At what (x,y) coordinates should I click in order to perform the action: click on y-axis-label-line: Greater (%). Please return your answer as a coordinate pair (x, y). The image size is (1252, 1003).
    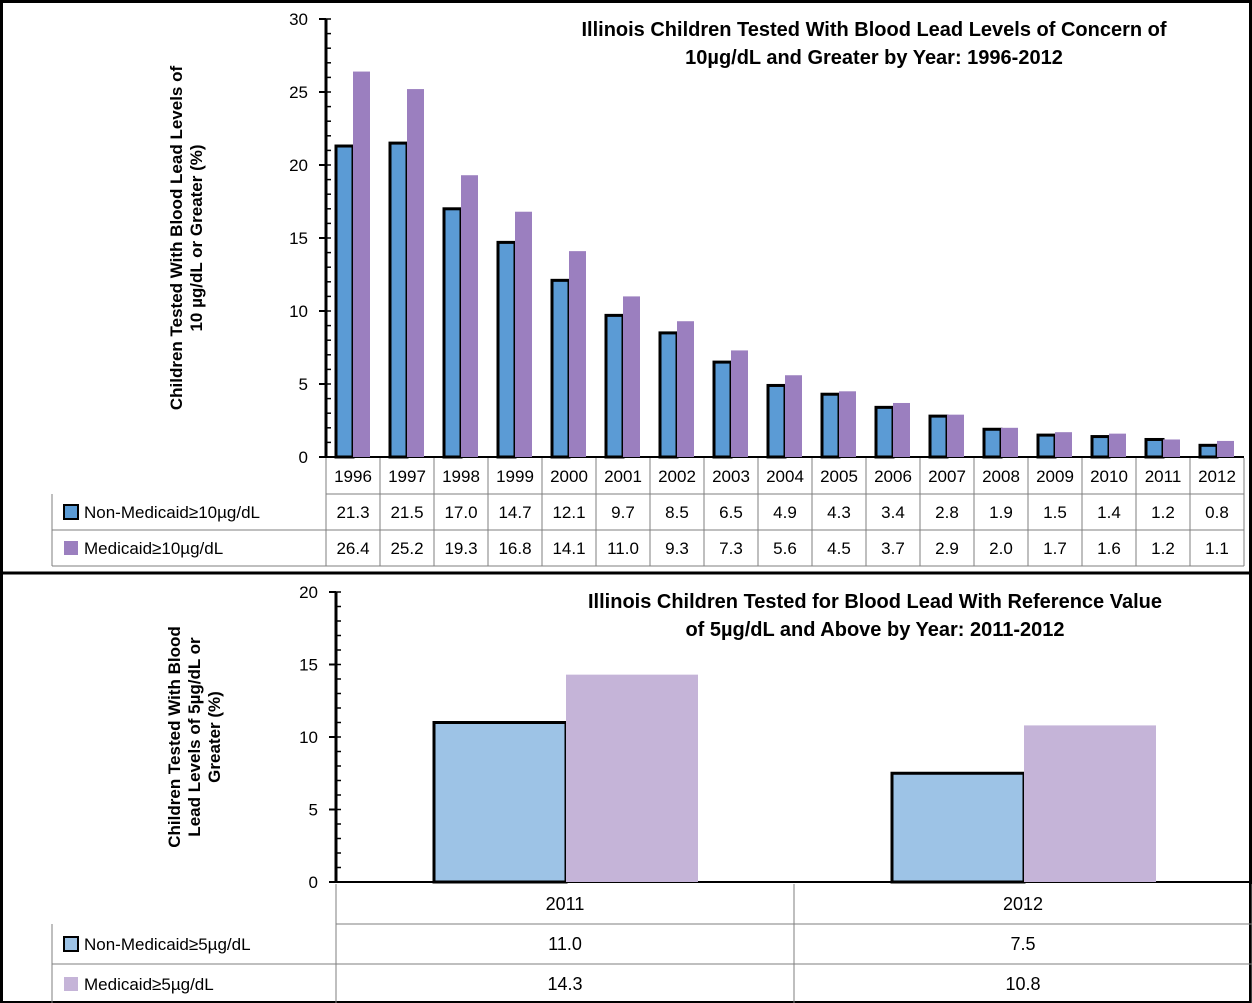
    Looking at the image, I should click on (214, 737).